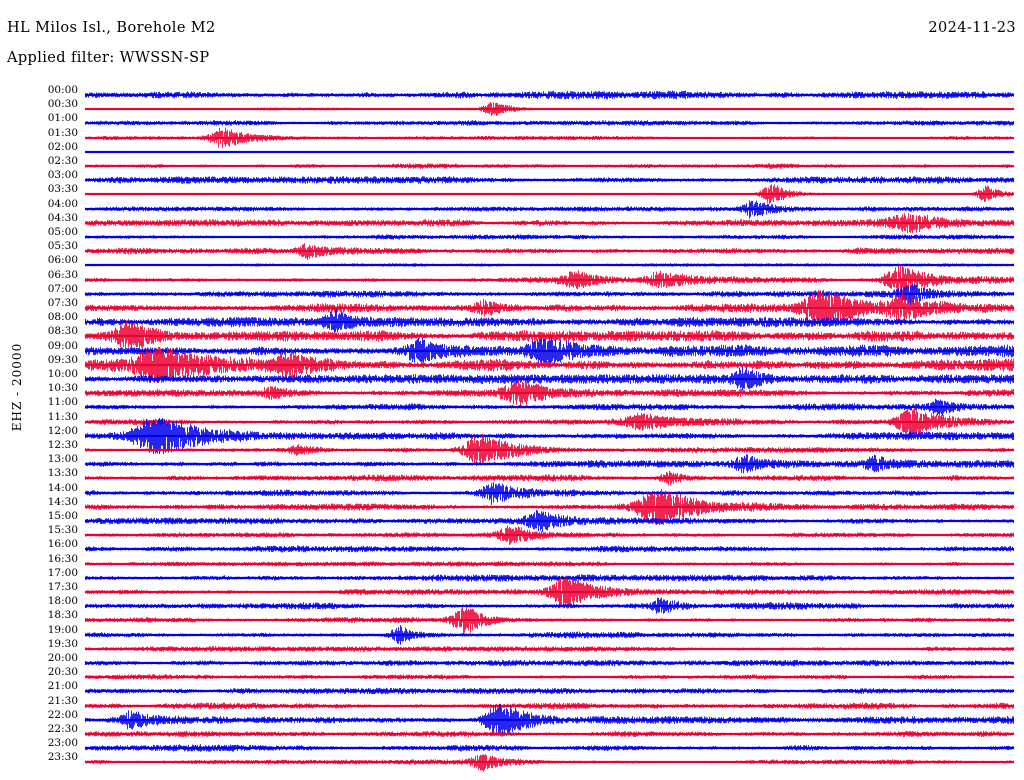 The width and height of the screenshot is (1024, 780). Describe the element at coordinates (62, 359) in the screenshot. I see `trace-row-time-label: 09:30` at that location.